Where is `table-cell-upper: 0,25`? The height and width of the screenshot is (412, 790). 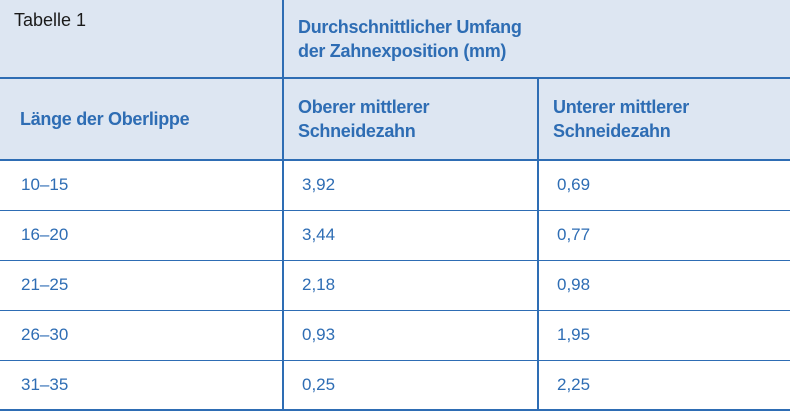 table-cell-upper: 0,25 is located at coordinates (410, 385).